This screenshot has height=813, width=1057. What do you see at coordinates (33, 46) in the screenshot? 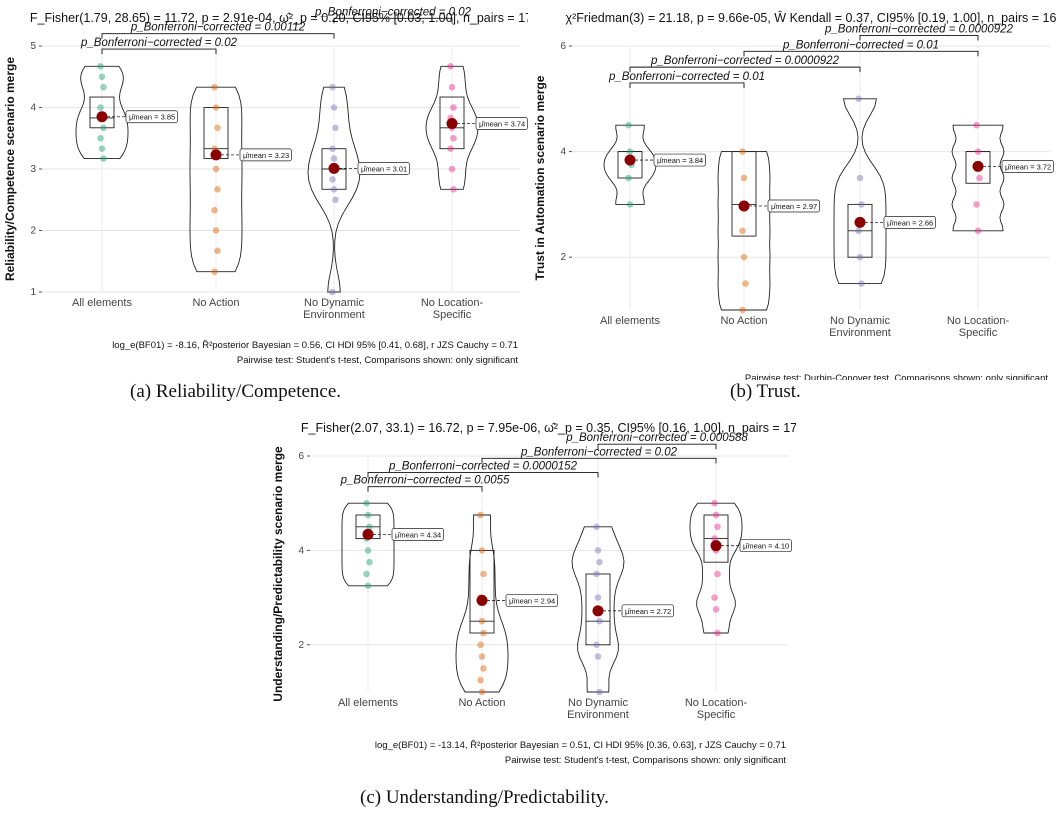
I see `y-tick-label: 5` at bounding box center [33, 46].